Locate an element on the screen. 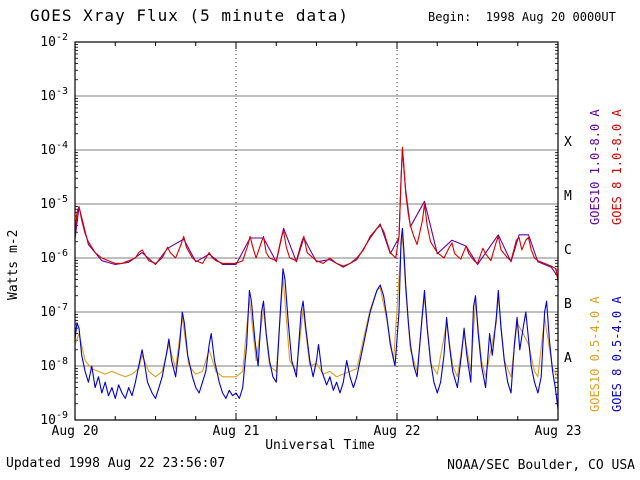 The width and height of the screenshot is (640, 480). y-tick-label: 10⁻⁶ is located at coordinates (54, 257).